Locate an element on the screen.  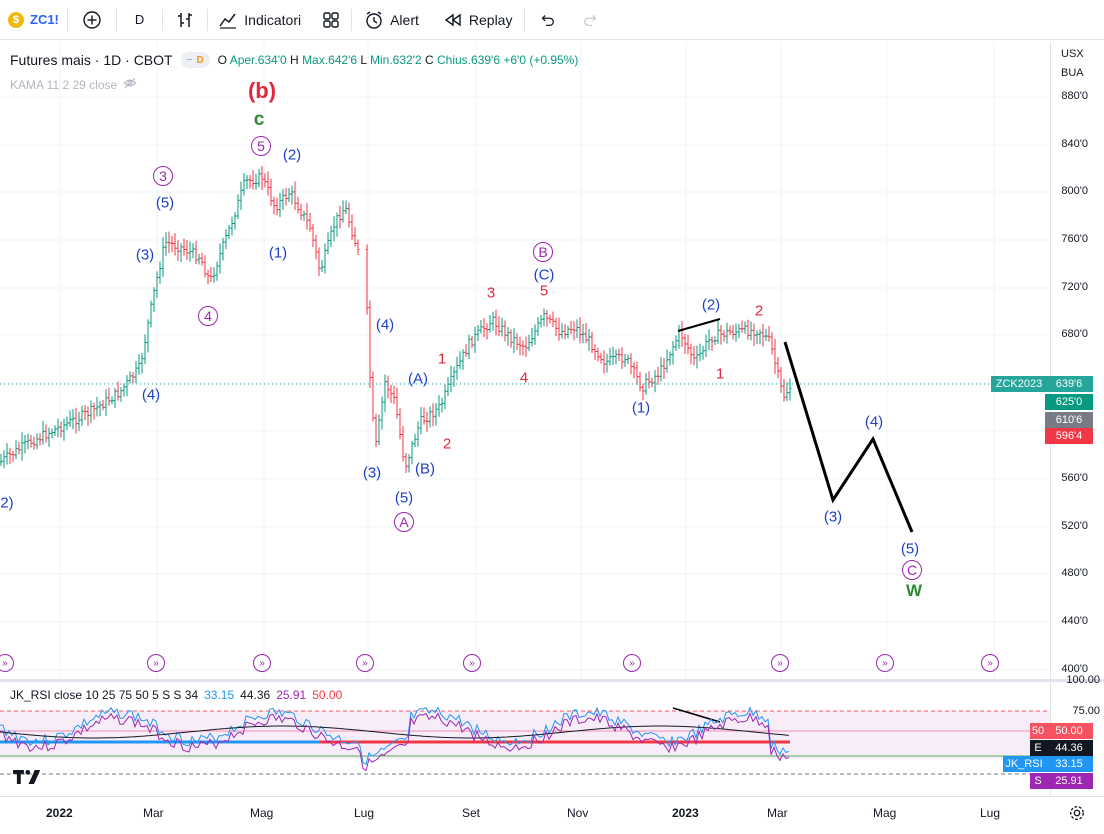
rsi-canvas is located at coordinates (525, 739).